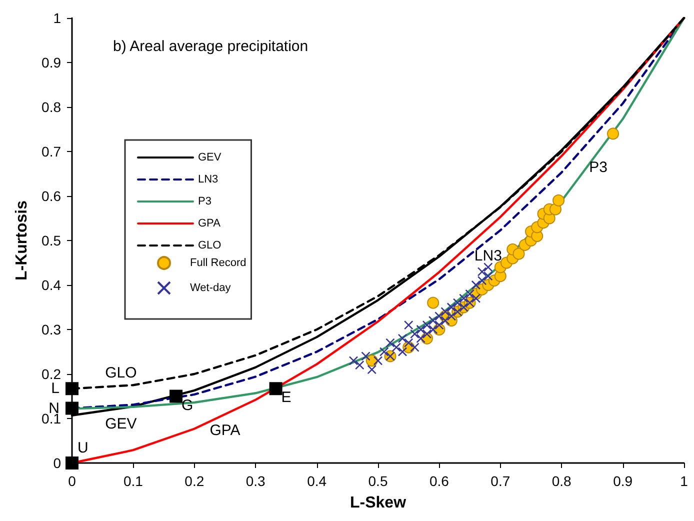 The width and height of the screenshot is (694, 521). I want to click on annotation: LN3, so click(488, 256).